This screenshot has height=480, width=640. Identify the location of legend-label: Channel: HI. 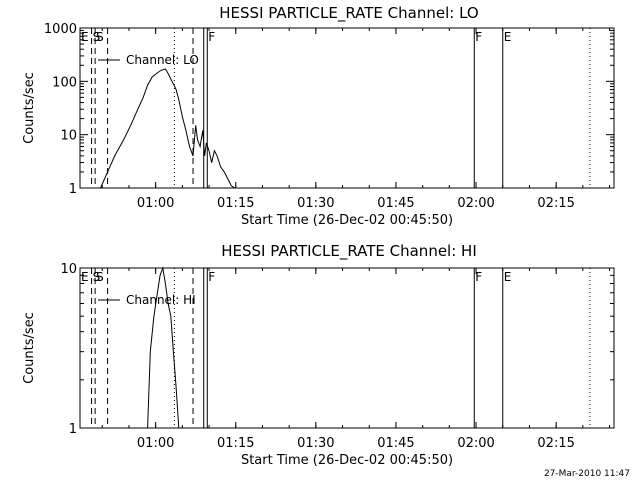
(161, 300).